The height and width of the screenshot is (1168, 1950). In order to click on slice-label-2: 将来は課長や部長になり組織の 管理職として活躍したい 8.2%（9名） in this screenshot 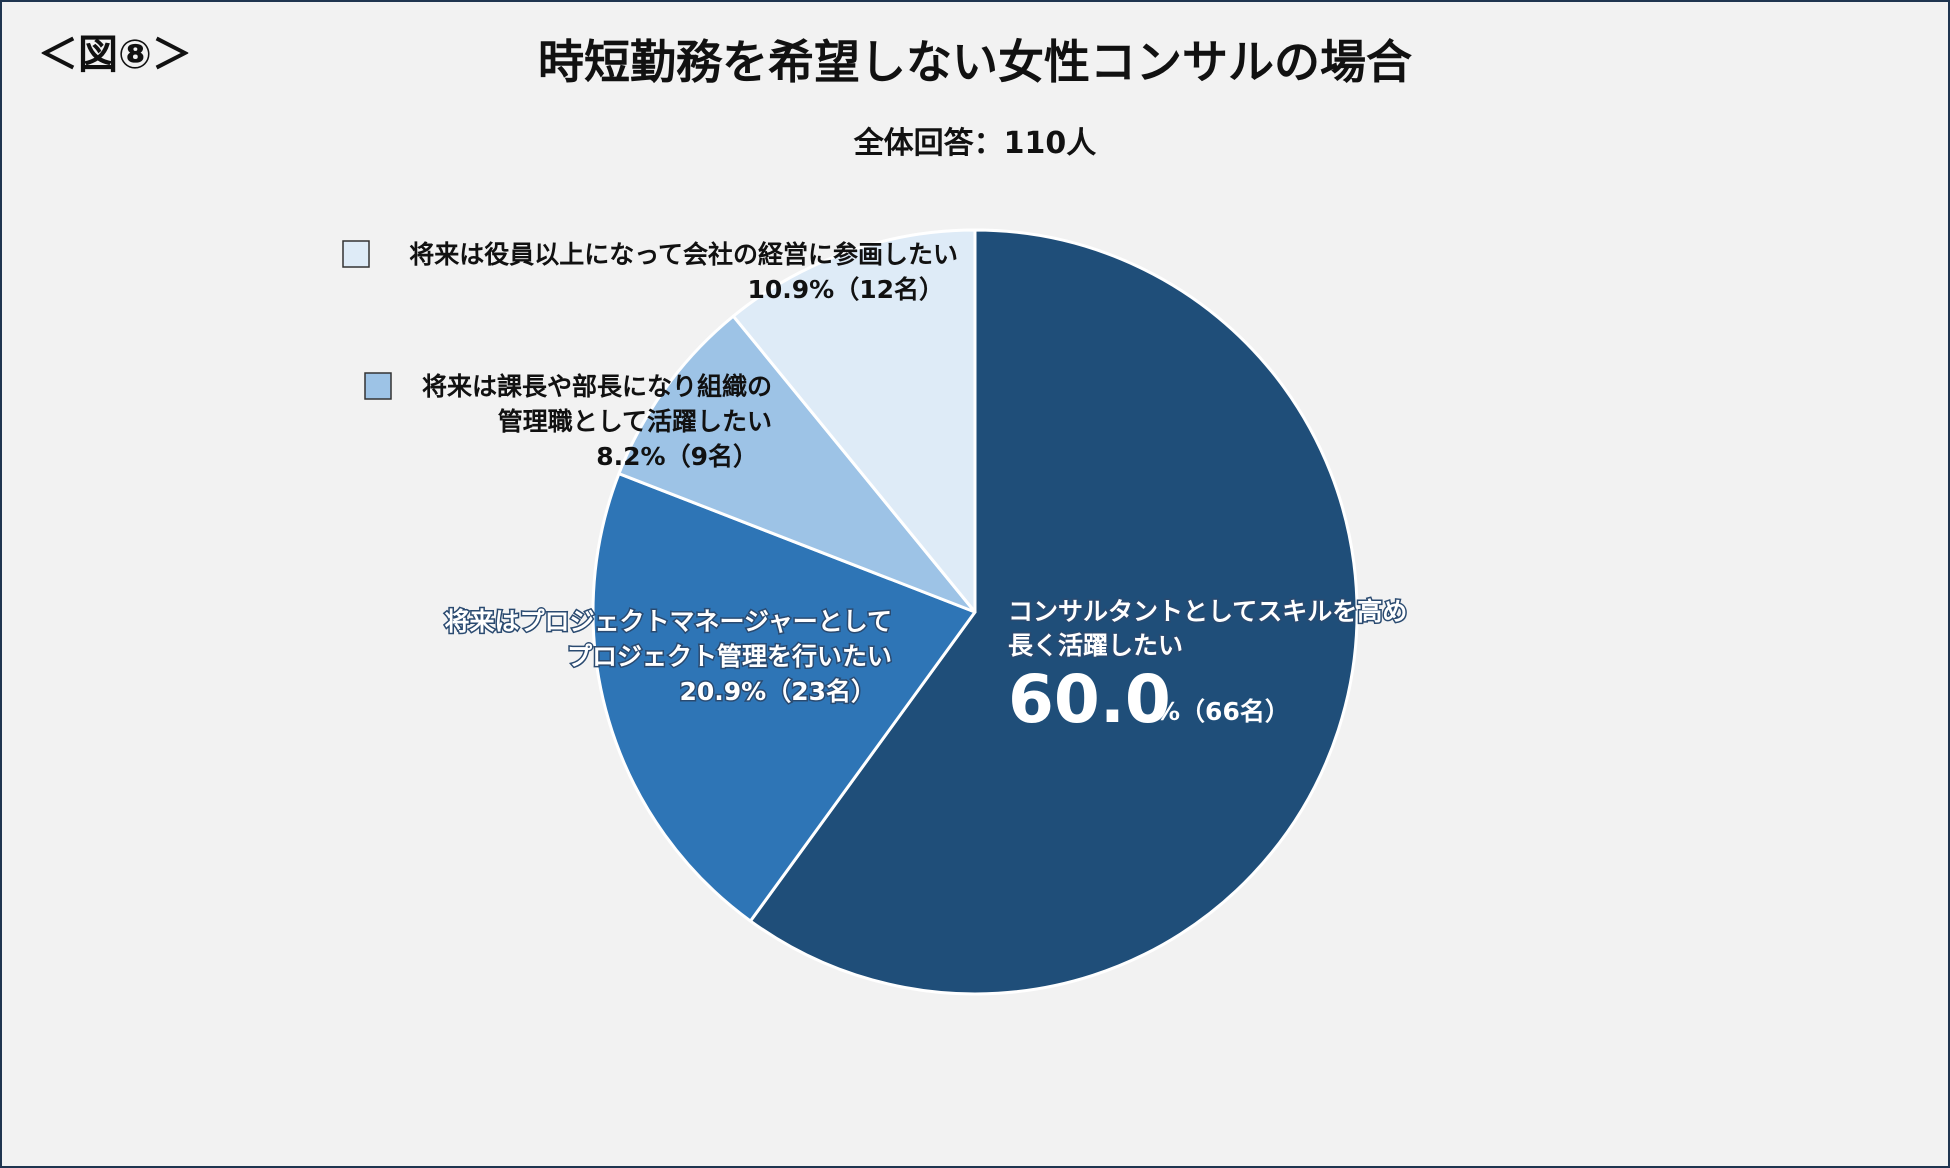, I will do `click(568, 421)`.